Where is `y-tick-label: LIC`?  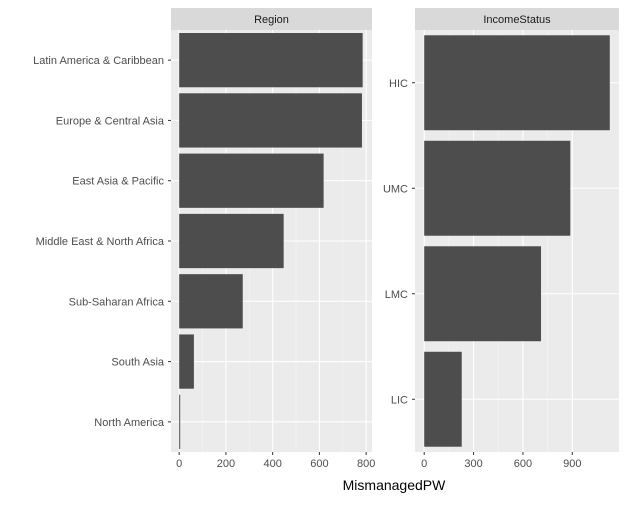
y-tick-label: LIC is located at coordinates (399, 400).